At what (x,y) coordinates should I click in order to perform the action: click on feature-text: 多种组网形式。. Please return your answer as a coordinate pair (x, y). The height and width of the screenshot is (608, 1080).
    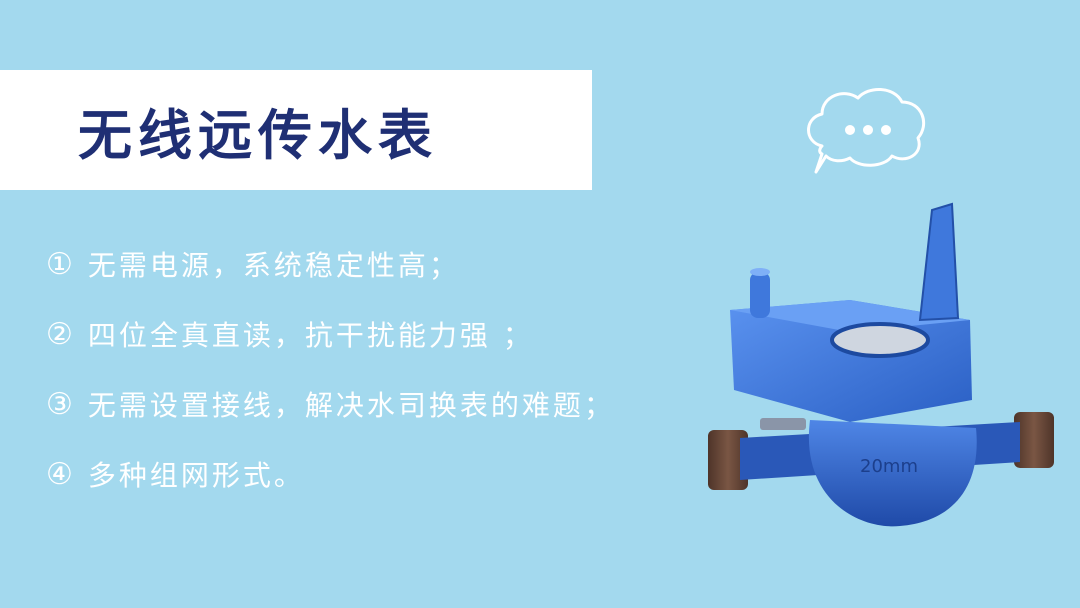
    Looking at the image, I should click on (196, 475).